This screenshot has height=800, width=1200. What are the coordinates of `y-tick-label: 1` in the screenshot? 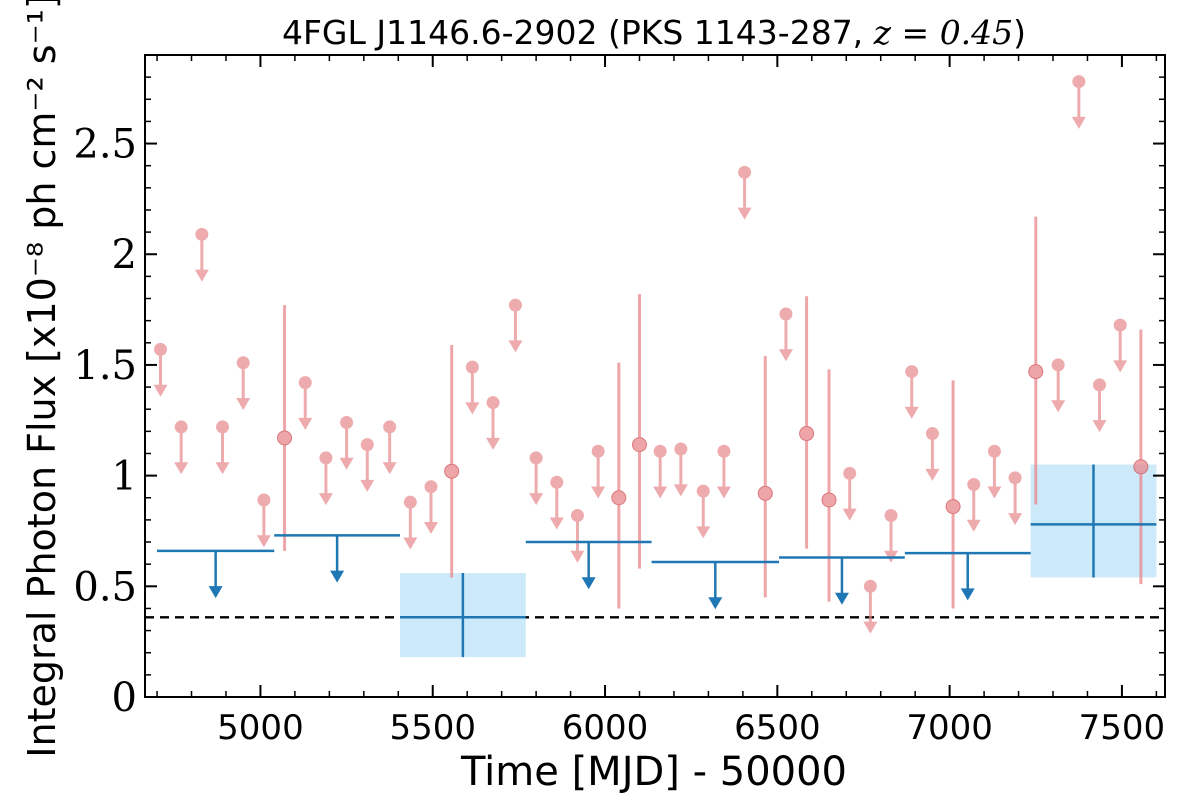 It's located at (124, 477).